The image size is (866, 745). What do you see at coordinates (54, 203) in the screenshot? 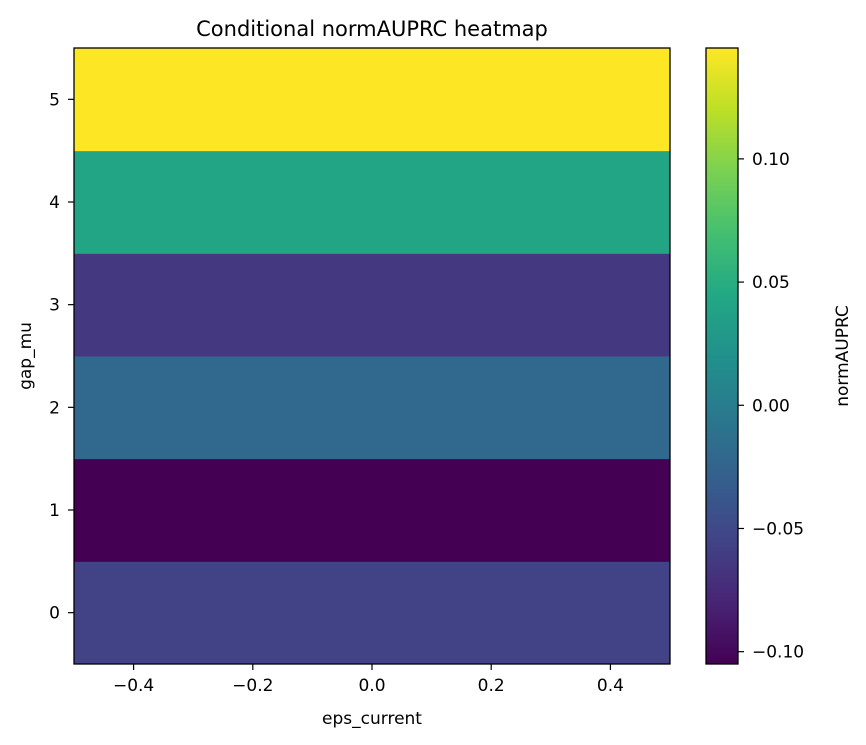
I see `y-tick-label: 4` at bounding box center [54, 203].